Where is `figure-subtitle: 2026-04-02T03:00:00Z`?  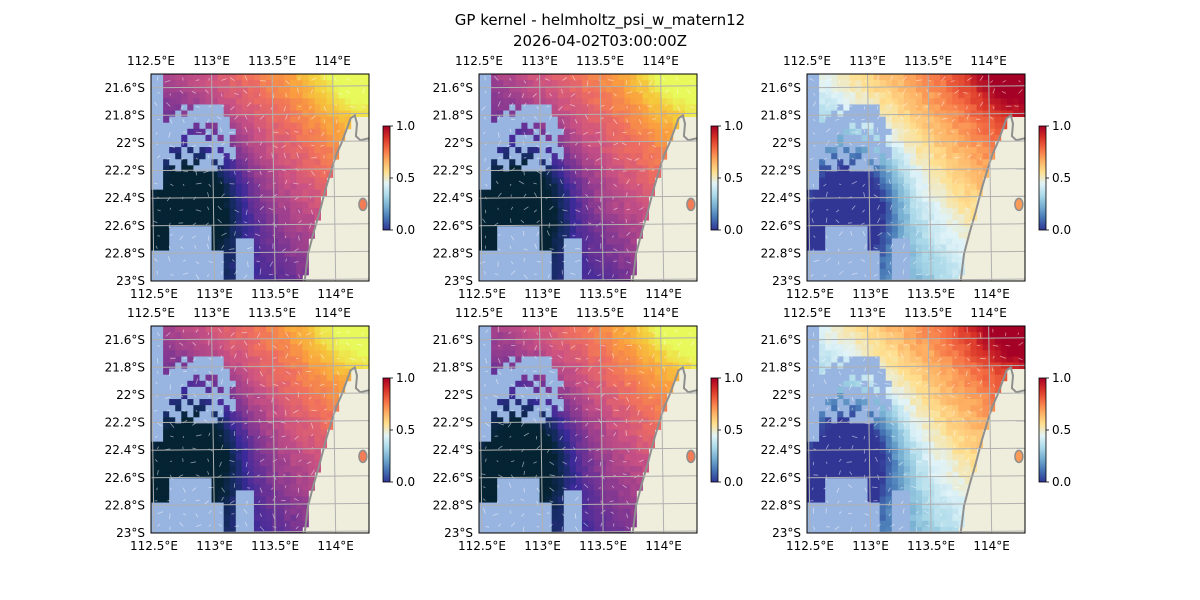
figure-subtitle: 2026-04-02T03:00:00Z is located at coordinates (600, 41).